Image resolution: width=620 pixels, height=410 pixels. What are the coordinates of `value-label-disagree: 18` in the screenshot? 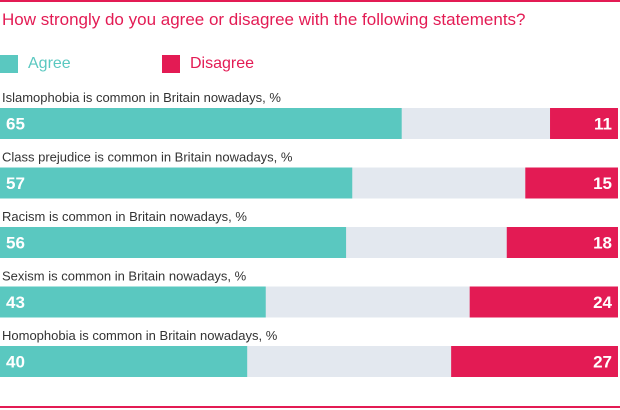 It's located at (602, 243).